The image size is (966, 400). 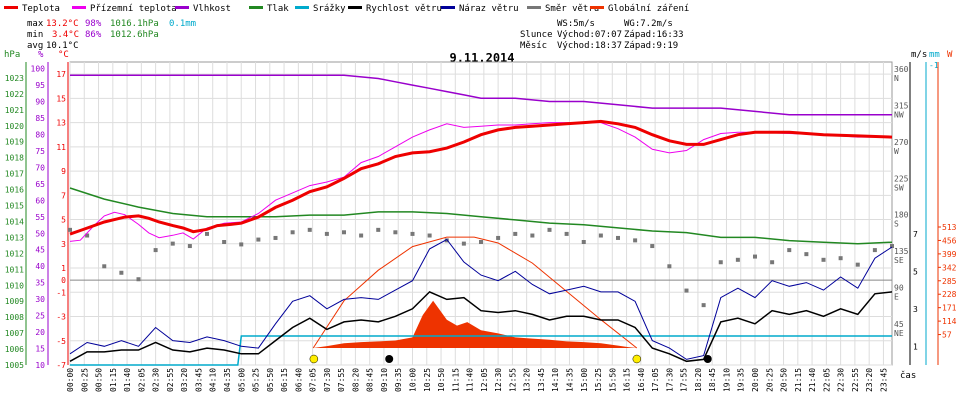 I want to click on x-tick-label: 13:20, so click(x=527, y=380).